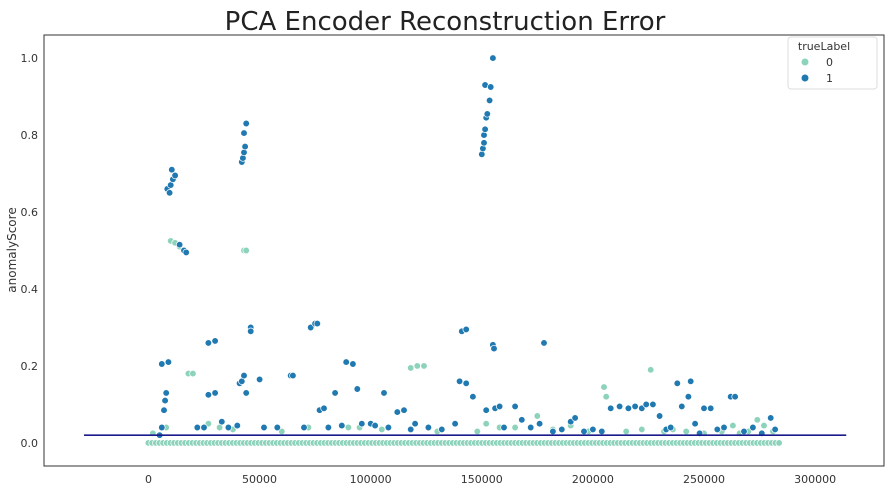 The image size is (890, 493). Describe the element at coordinates (12, 249) in the screenshot. I see `y-axis-title: anomalyScore` at that location.